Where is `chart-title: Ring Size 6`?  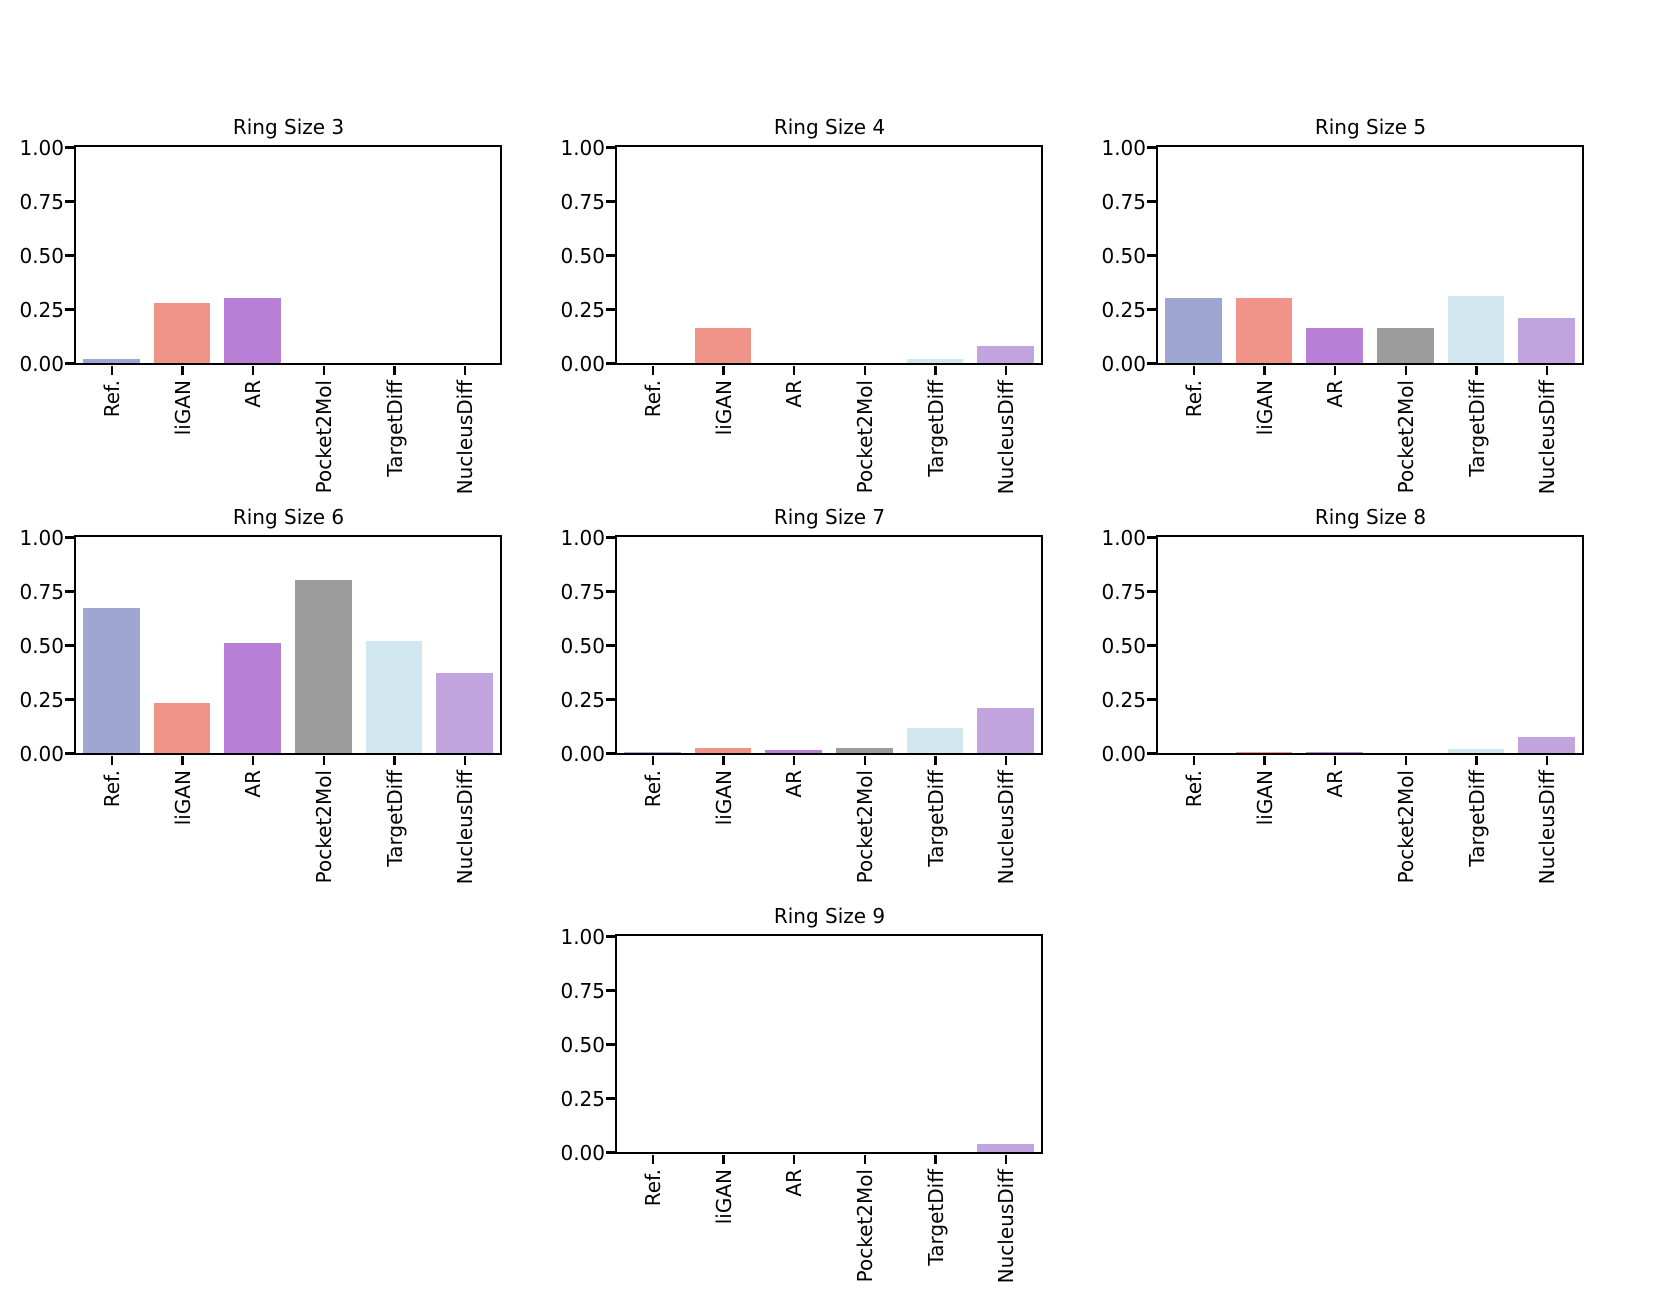
chart-title: Ring Size 6 is located at coordinates (288, 517).